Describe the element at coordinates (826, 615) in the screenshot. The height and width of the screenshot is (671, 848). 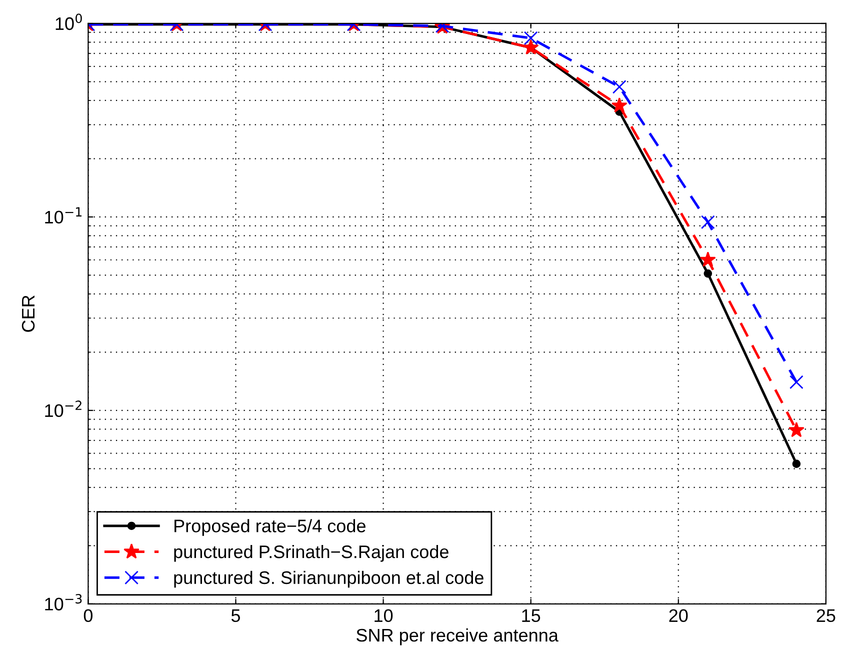
I see `x-tick-label: 25` at that location.